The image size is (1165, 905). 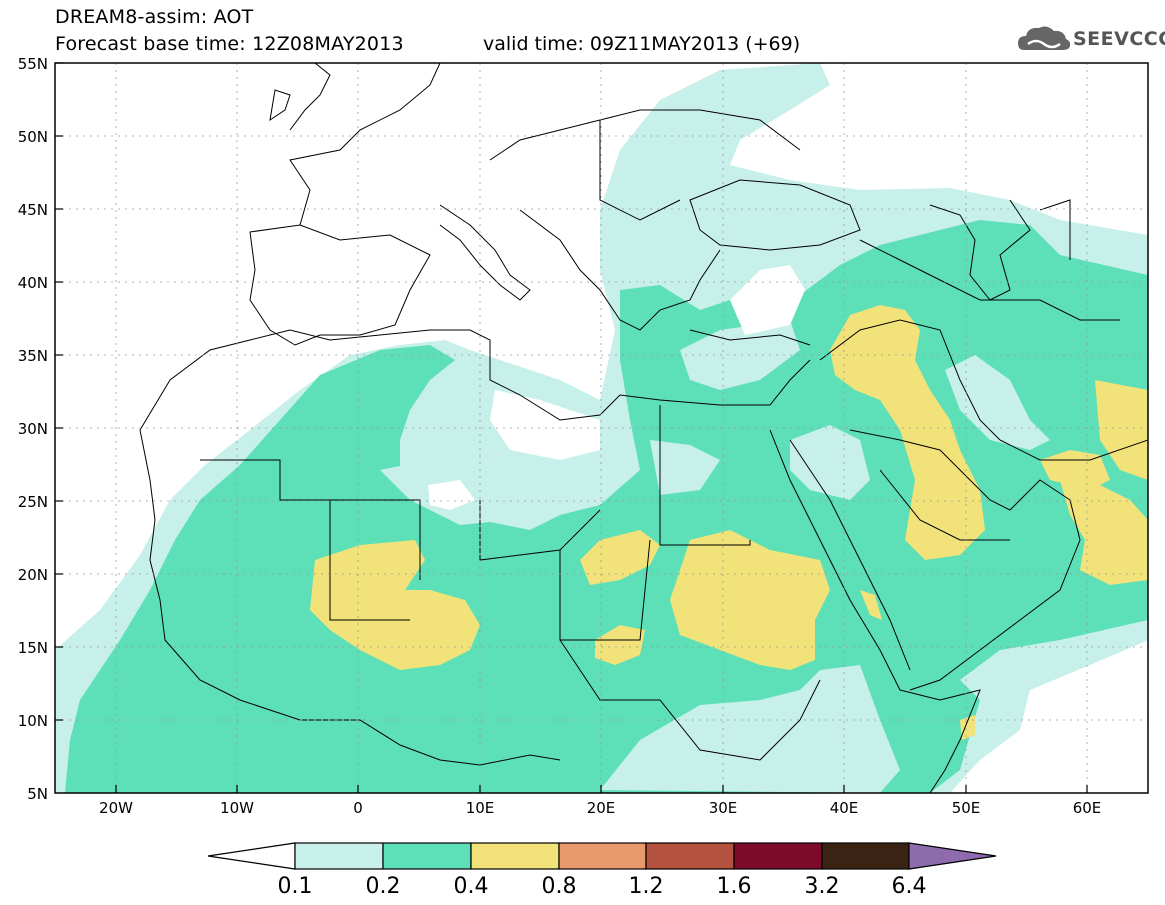 I want to click on lat-label: 35N, so click(x=33, y=356).